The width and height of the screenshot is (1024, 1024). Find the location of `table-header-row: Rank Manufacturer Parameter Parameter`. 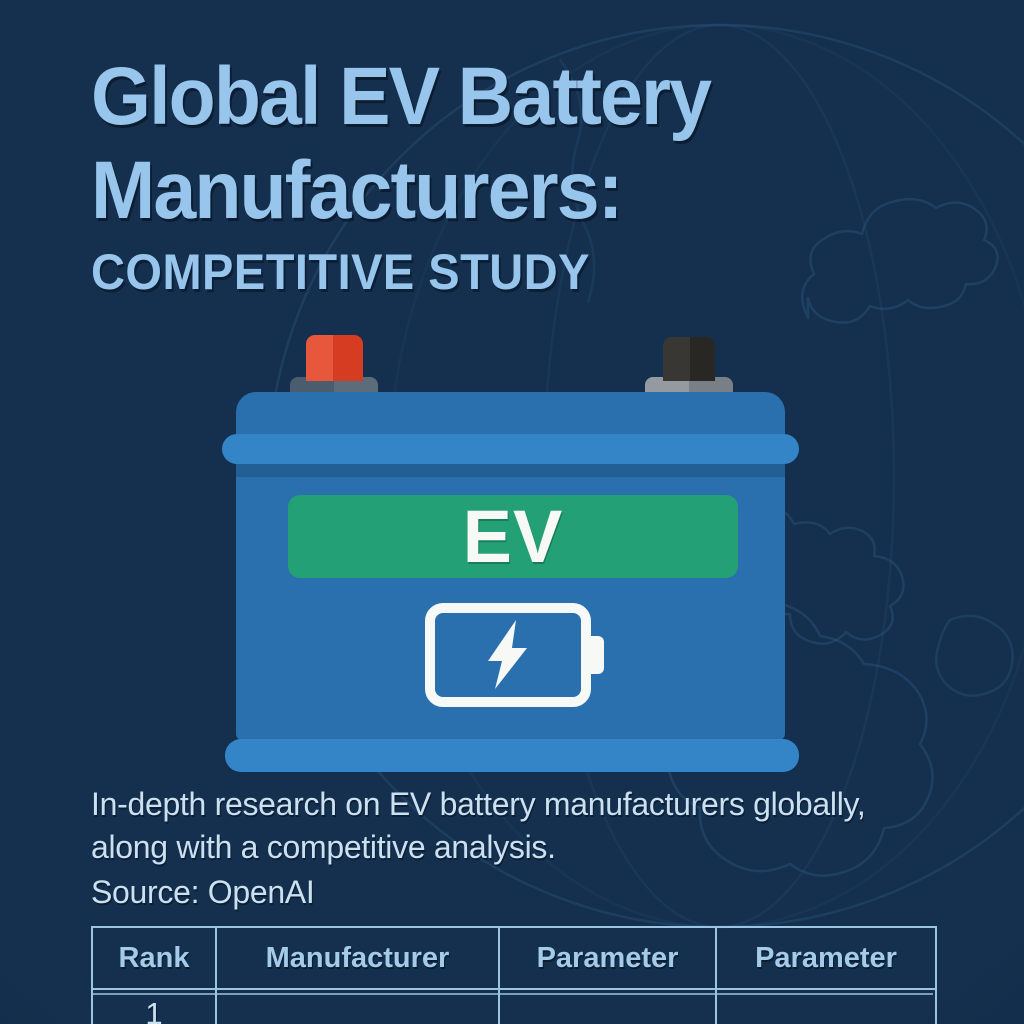

table-header-row: Rank Manufacturer Parameter Parameter is located at coordinates (514, 958).